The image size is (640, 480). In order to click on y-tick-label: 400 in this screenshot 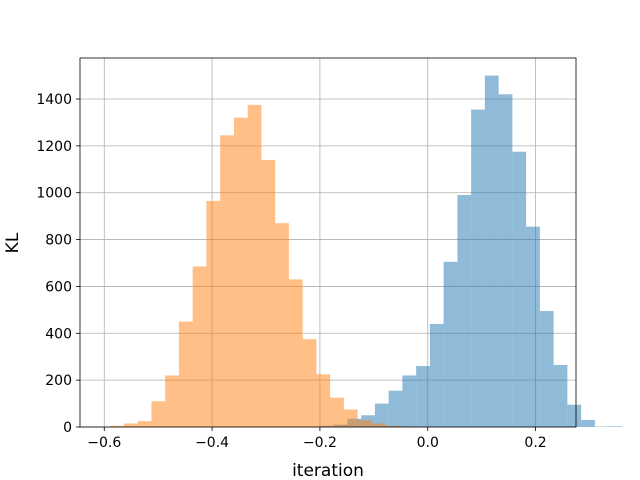, I will do `click(58, 334)`.